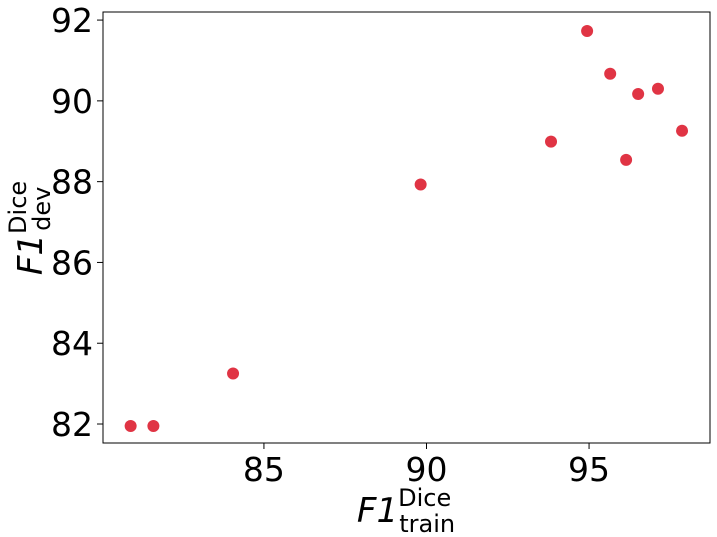 The height and width of the screenshot is (537, 717). Describe the element at coordinates (42, 209) in the screenshot. I see `y-label-sub: dev` at that location.